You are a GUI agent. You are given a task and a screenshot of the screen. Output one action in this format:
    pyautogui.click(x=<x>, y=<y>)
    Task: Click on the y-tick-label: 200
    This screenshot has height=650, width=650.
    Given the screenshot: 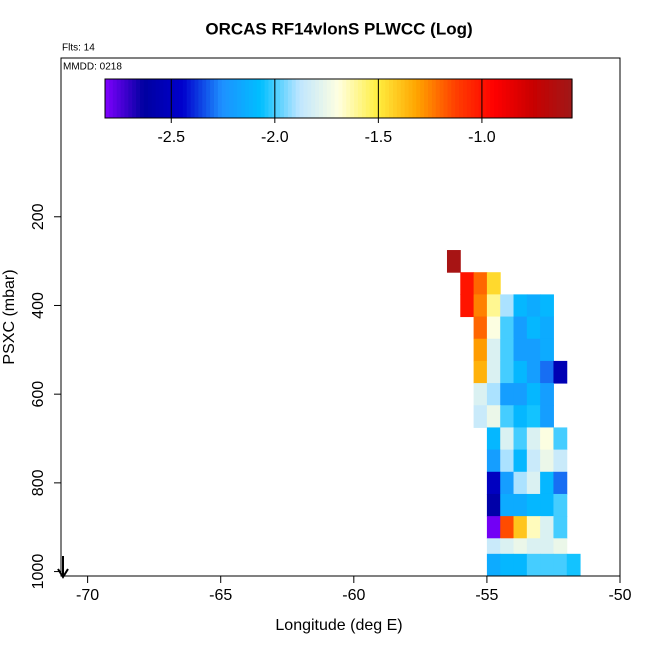 What is the action you would take?
    pyautogui.click(x=38, y=216)
    